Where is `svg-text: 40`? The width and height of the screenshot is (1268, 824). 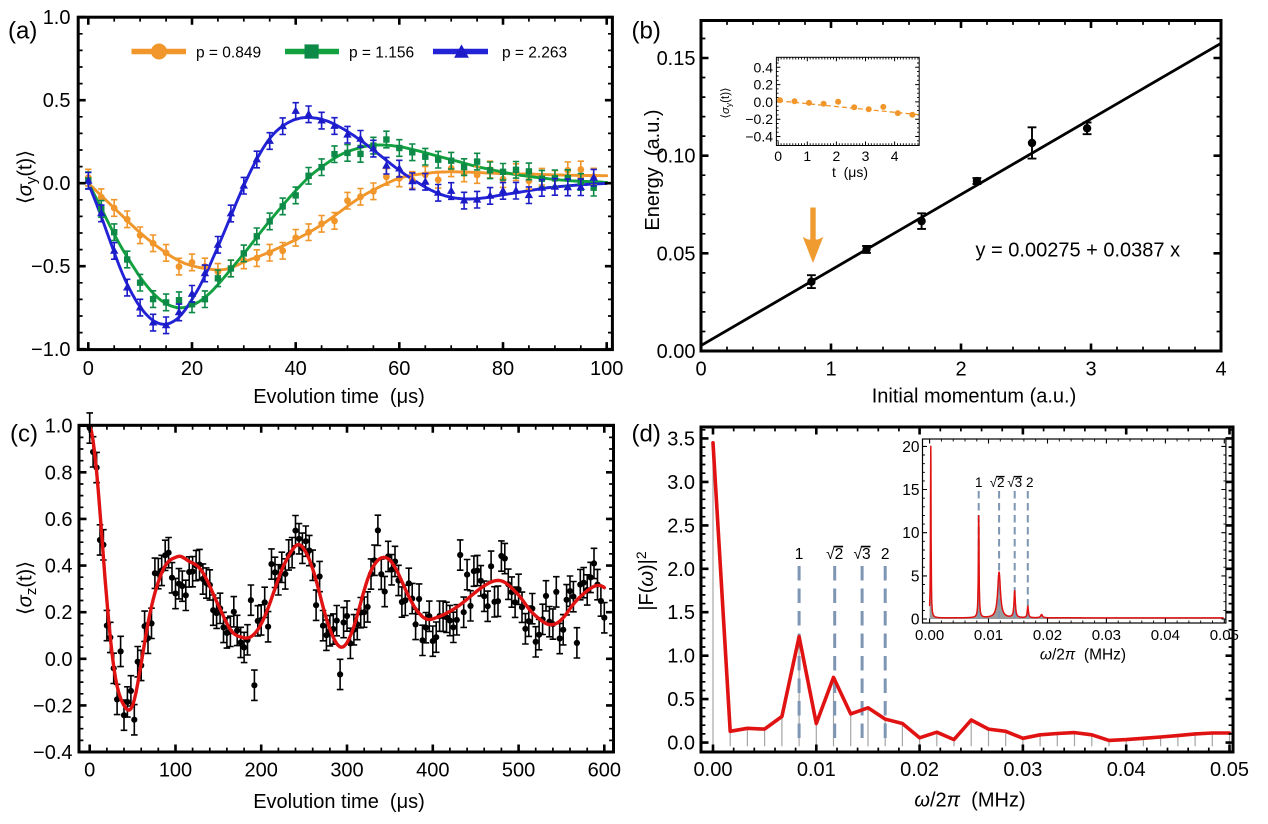 svg-text: 40 is located at coordinates (296, 369).